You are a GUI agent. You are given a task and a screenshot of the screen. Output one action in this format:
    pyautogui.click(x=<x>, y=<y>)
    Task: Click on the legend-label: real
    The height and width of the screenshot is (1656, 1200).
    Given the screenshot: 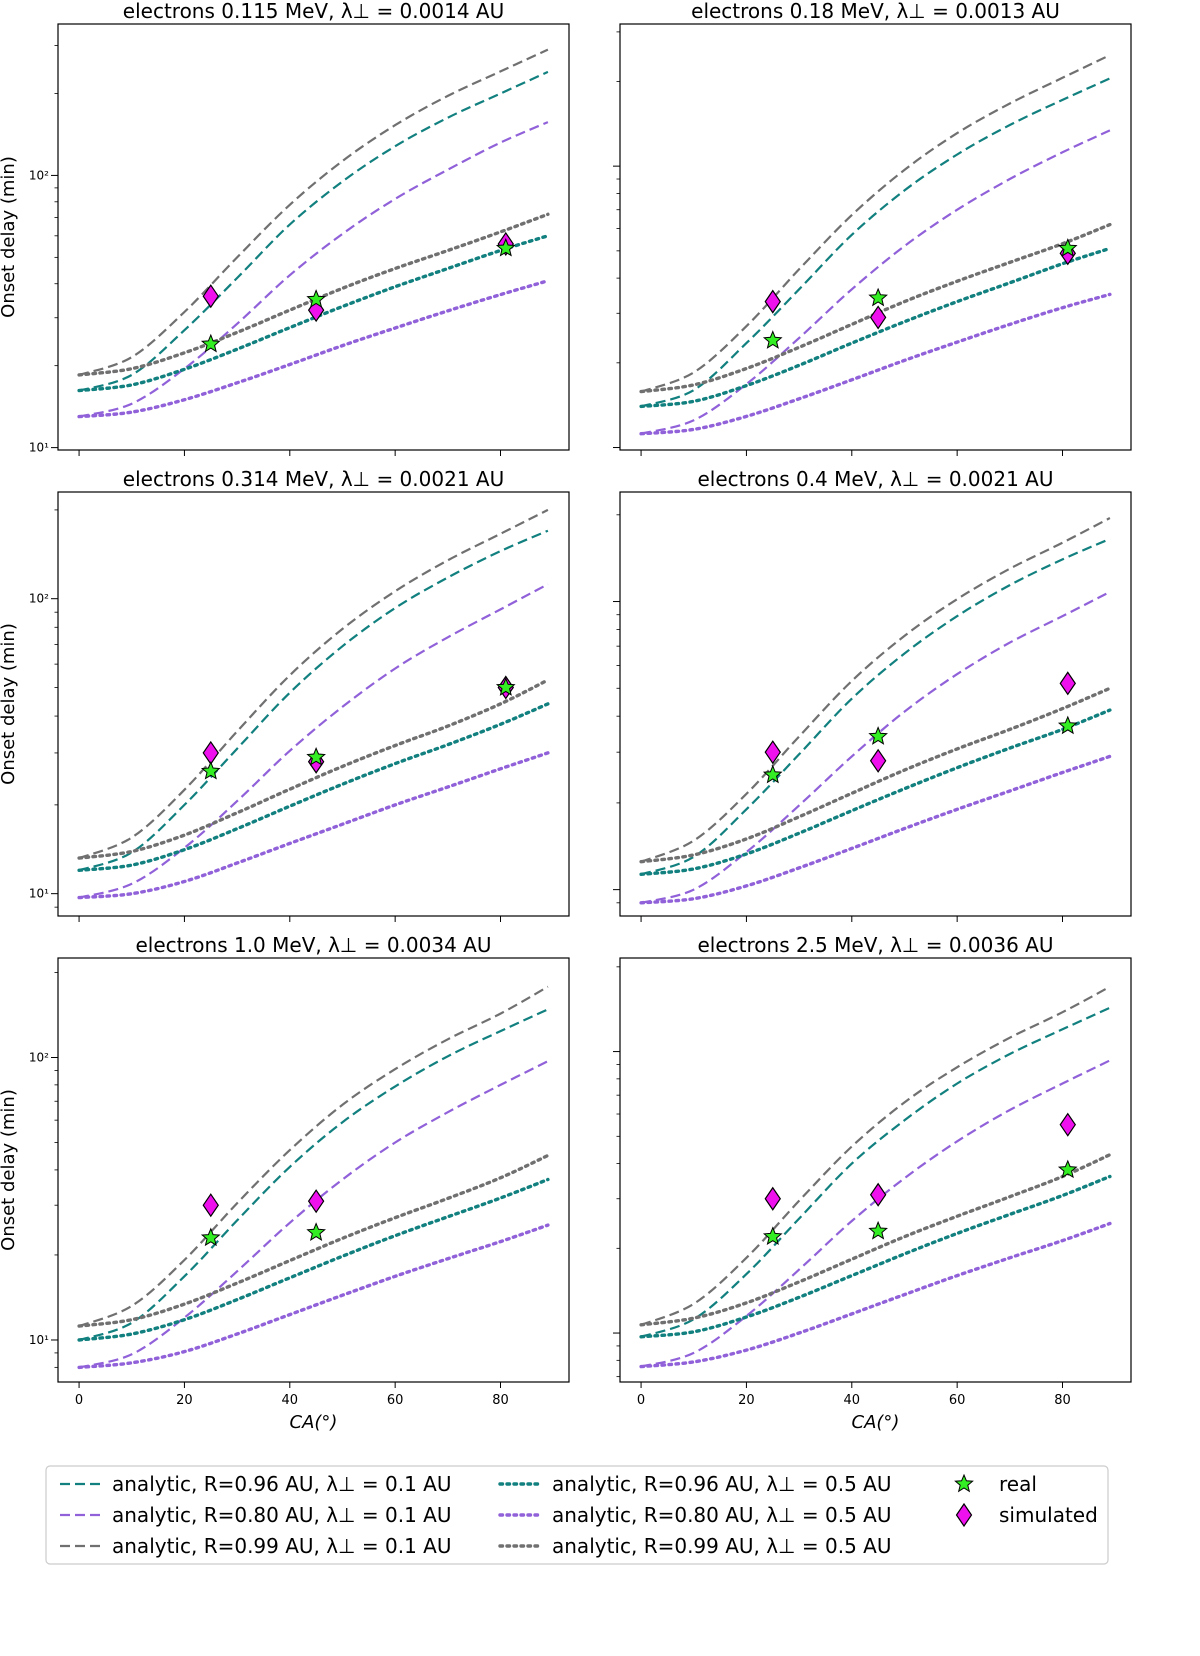 What is the action you would take?
    pyautogui.click(x=1018, y=1484)
    